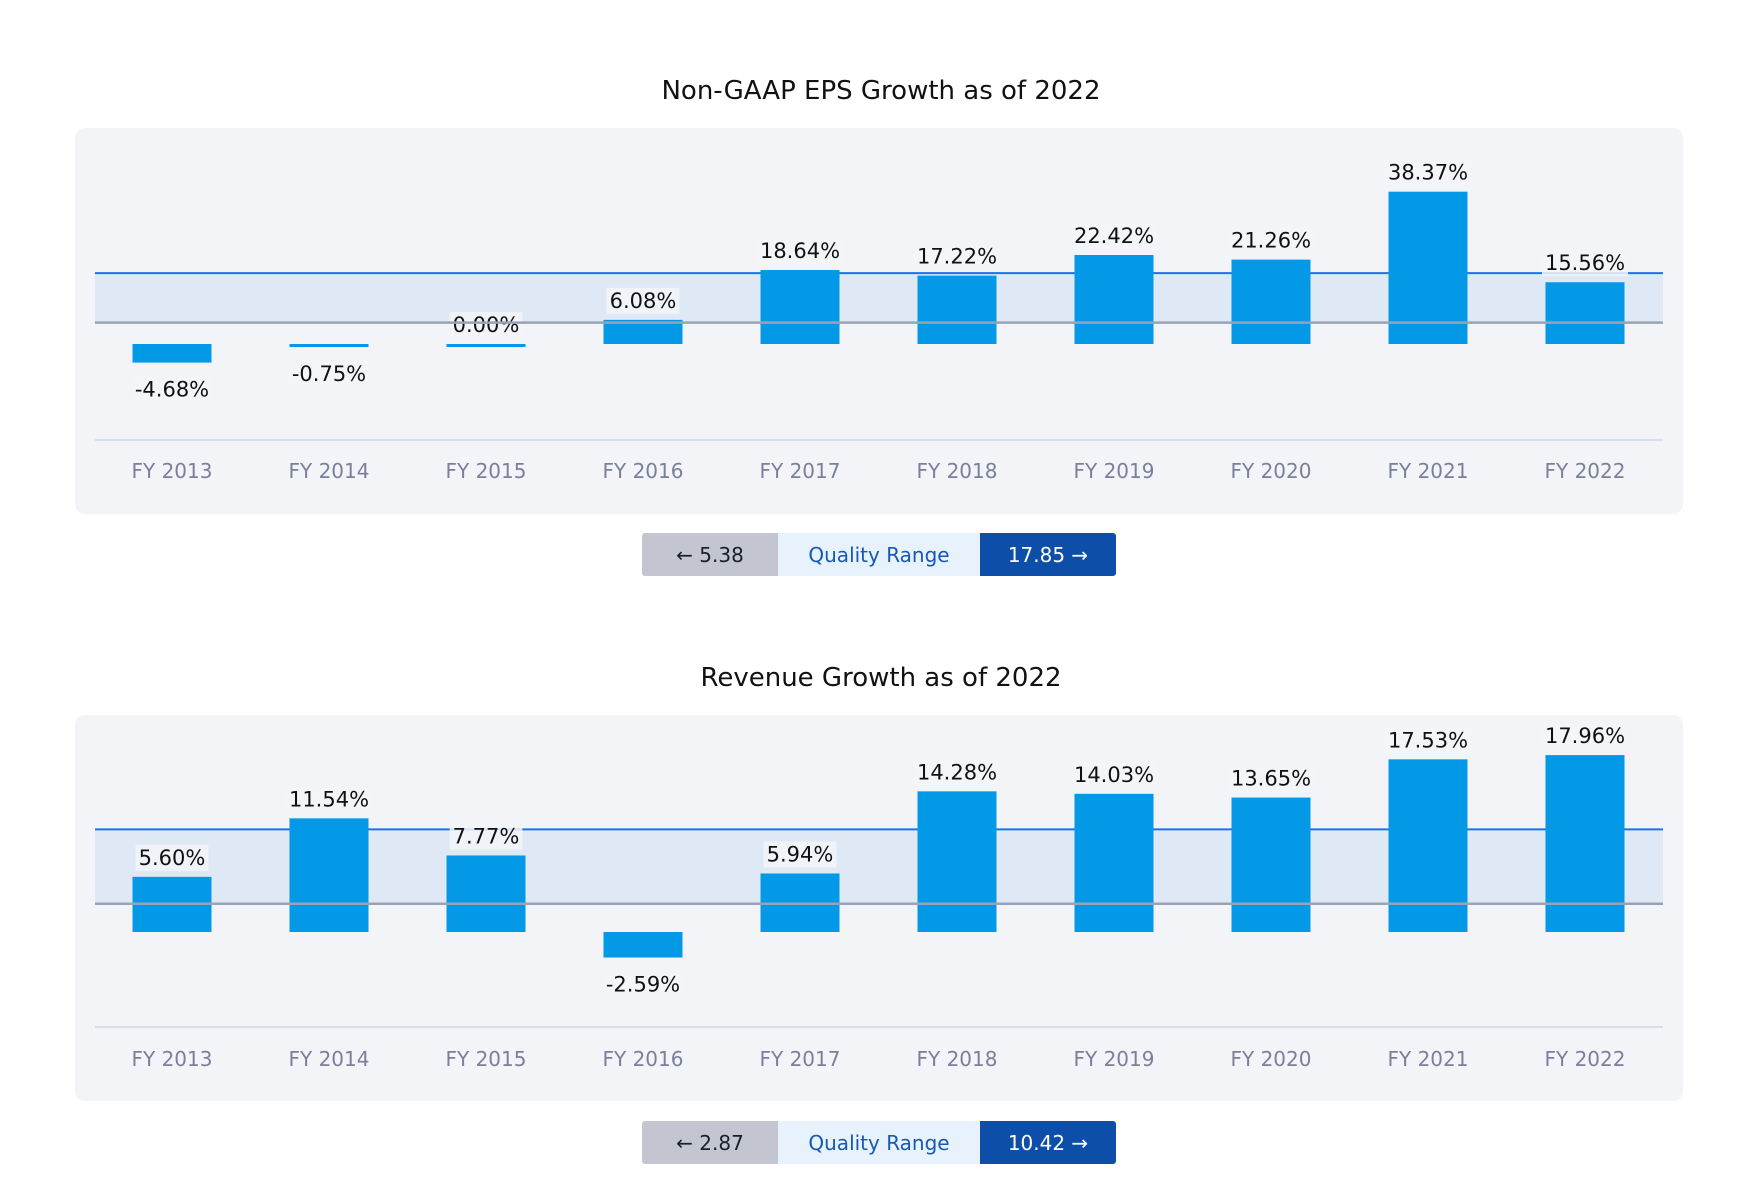 The height and width of the screenshot is (1202, 1762). I want to click on quality-range-low: ← 5.38, so click(710, 554).